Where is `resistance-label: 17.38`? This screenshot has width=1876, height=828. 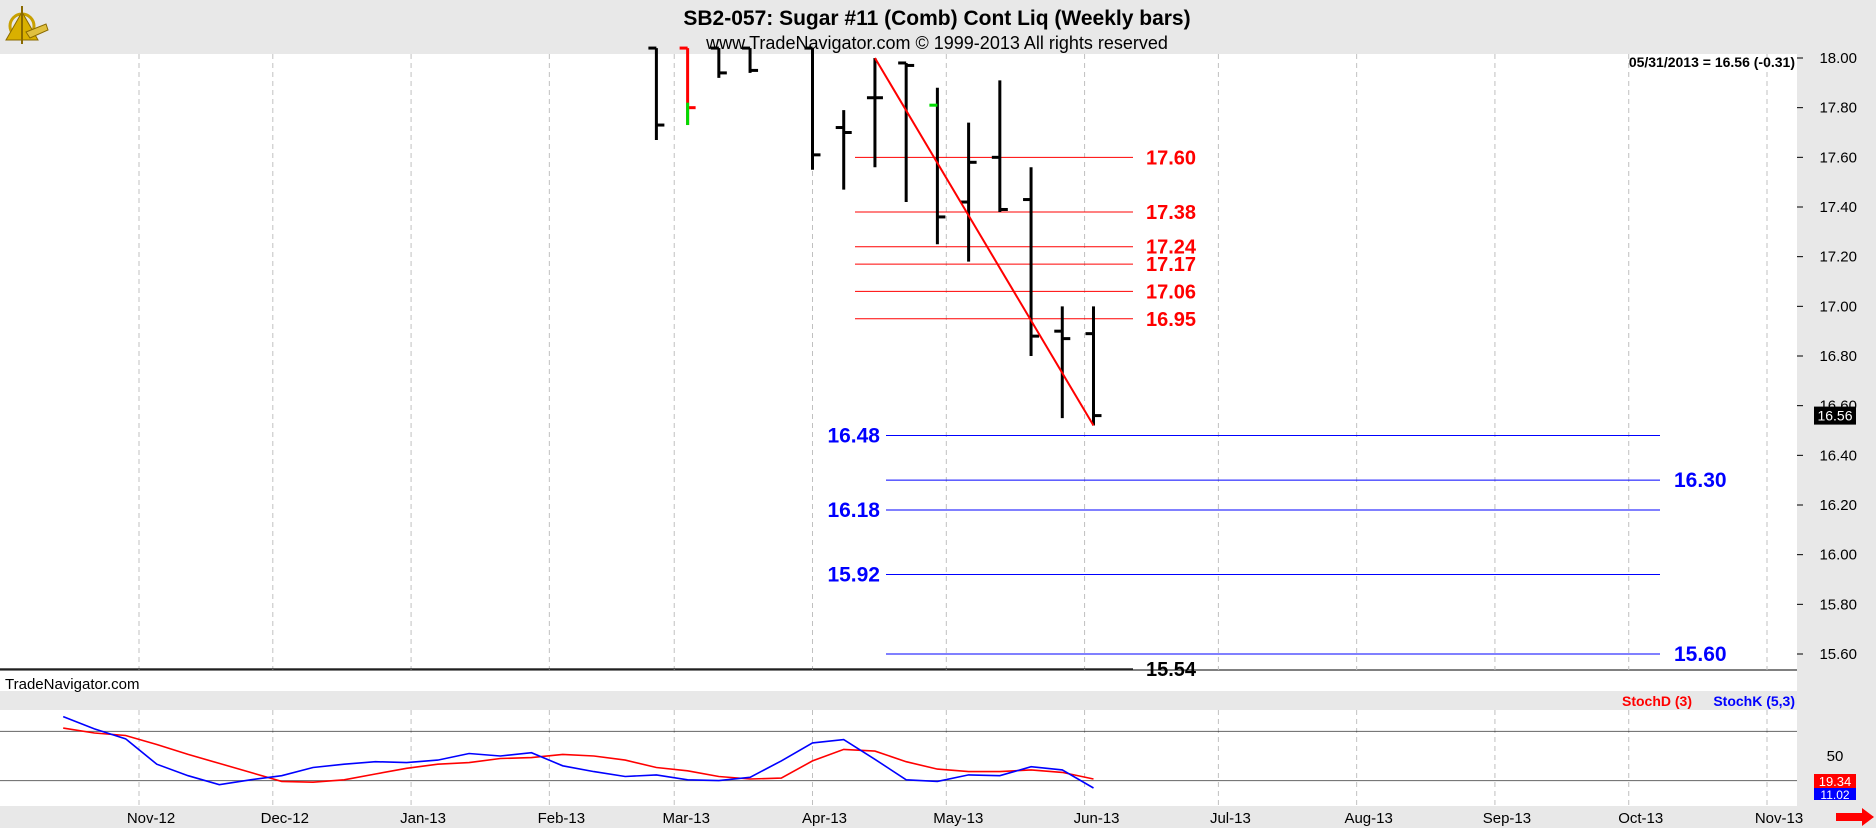
resistance-label: 17.38 is located at coordinates (1171, 213).